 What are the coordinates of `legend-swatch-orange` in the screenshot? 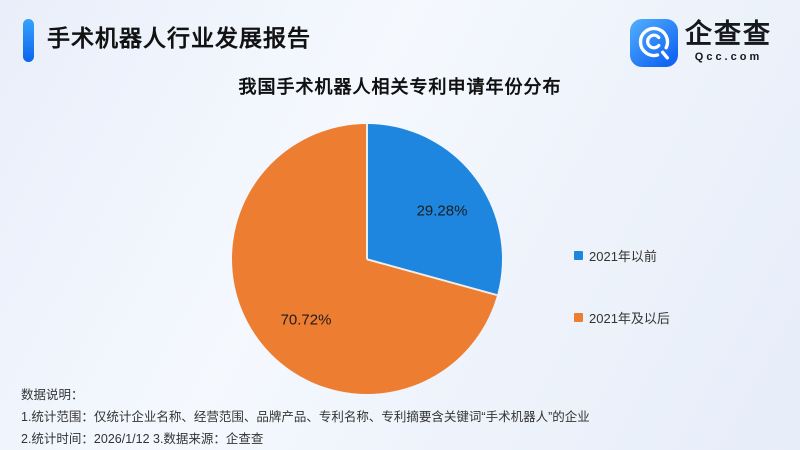 It's located at (578, 317).